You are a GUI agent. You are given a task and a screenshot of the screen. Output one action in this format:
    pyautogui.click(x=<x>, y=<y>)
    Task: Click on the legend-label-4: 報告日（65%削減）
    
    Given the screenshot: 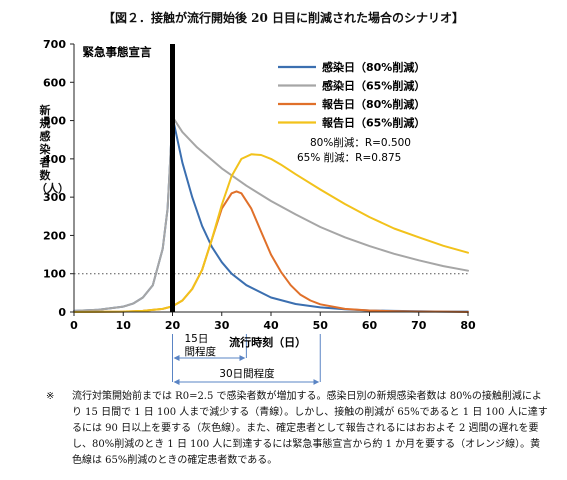 What is the action you would take?
    pyautogui.click(x=373, y=123)
    